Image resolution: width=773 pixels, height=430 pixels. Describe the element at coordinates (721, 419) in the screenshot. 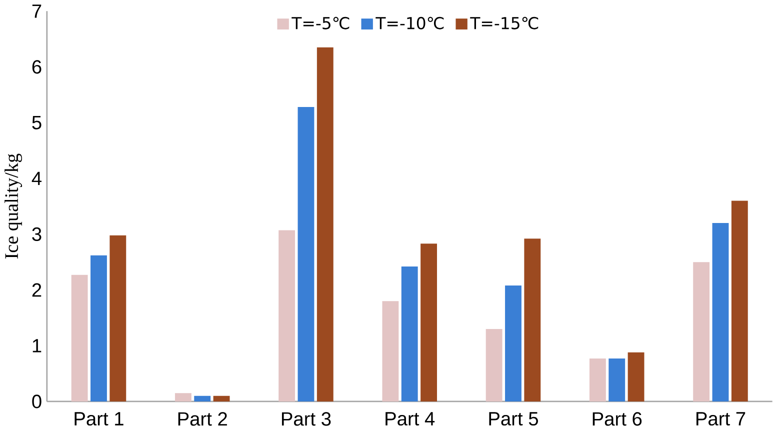

I see `x-tick-label: Part 7` at that location.